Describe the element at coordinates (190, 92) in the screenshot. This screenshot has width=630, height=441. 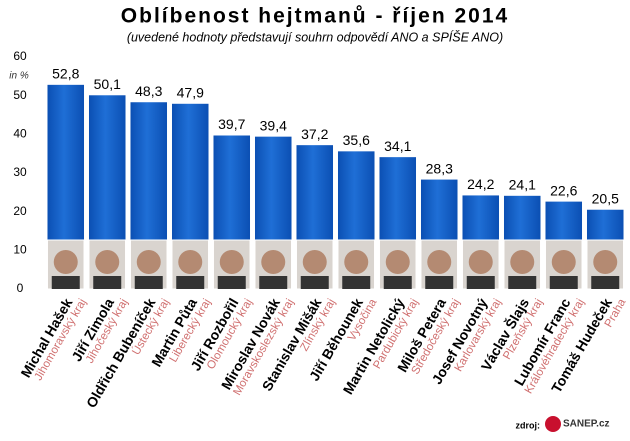
I see `value-label: 47,9` at that location.